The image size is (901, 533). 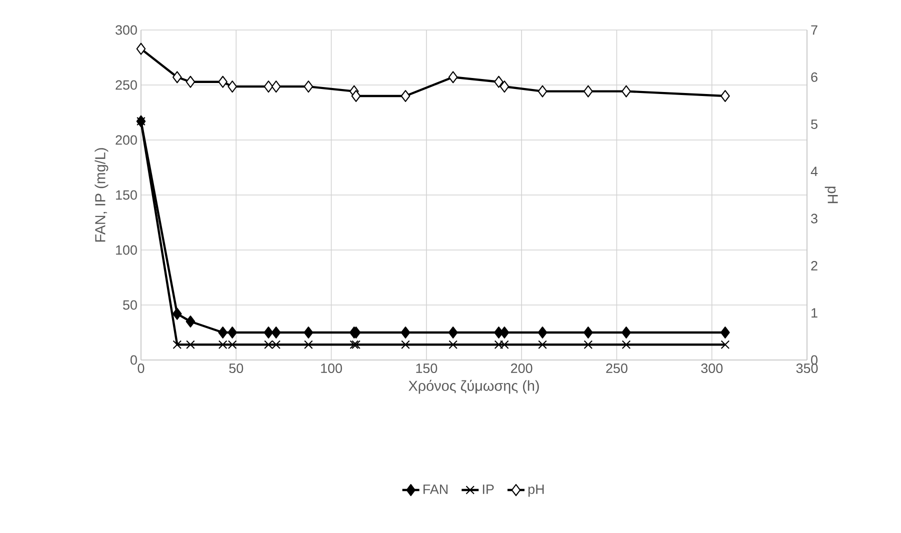 I want to click on x-tick-label: 150, so click(x=427, y=369).